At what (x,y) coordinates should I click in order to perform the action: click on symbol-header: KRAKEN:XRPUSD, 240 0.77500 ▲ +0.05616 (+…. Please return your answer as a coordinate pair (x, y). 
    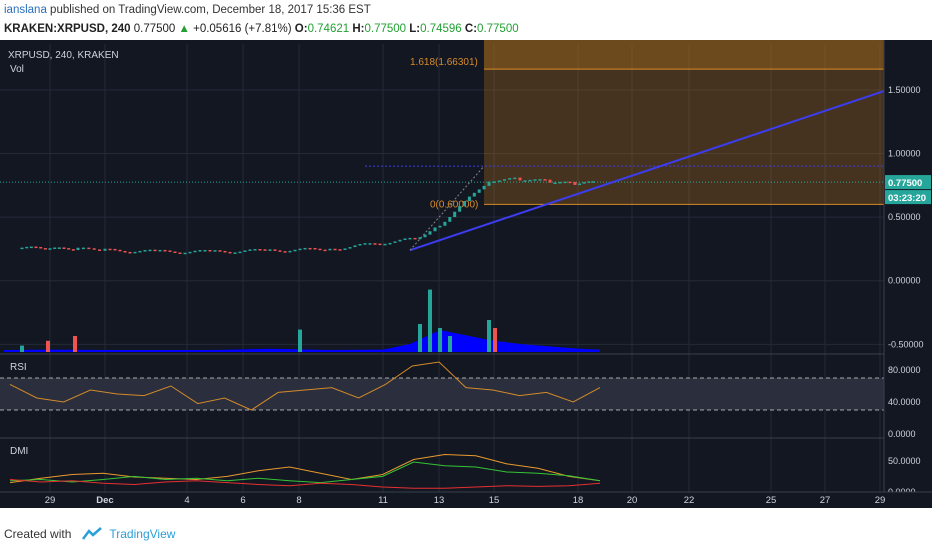
    Looking at the image, I should click on (261, 29).